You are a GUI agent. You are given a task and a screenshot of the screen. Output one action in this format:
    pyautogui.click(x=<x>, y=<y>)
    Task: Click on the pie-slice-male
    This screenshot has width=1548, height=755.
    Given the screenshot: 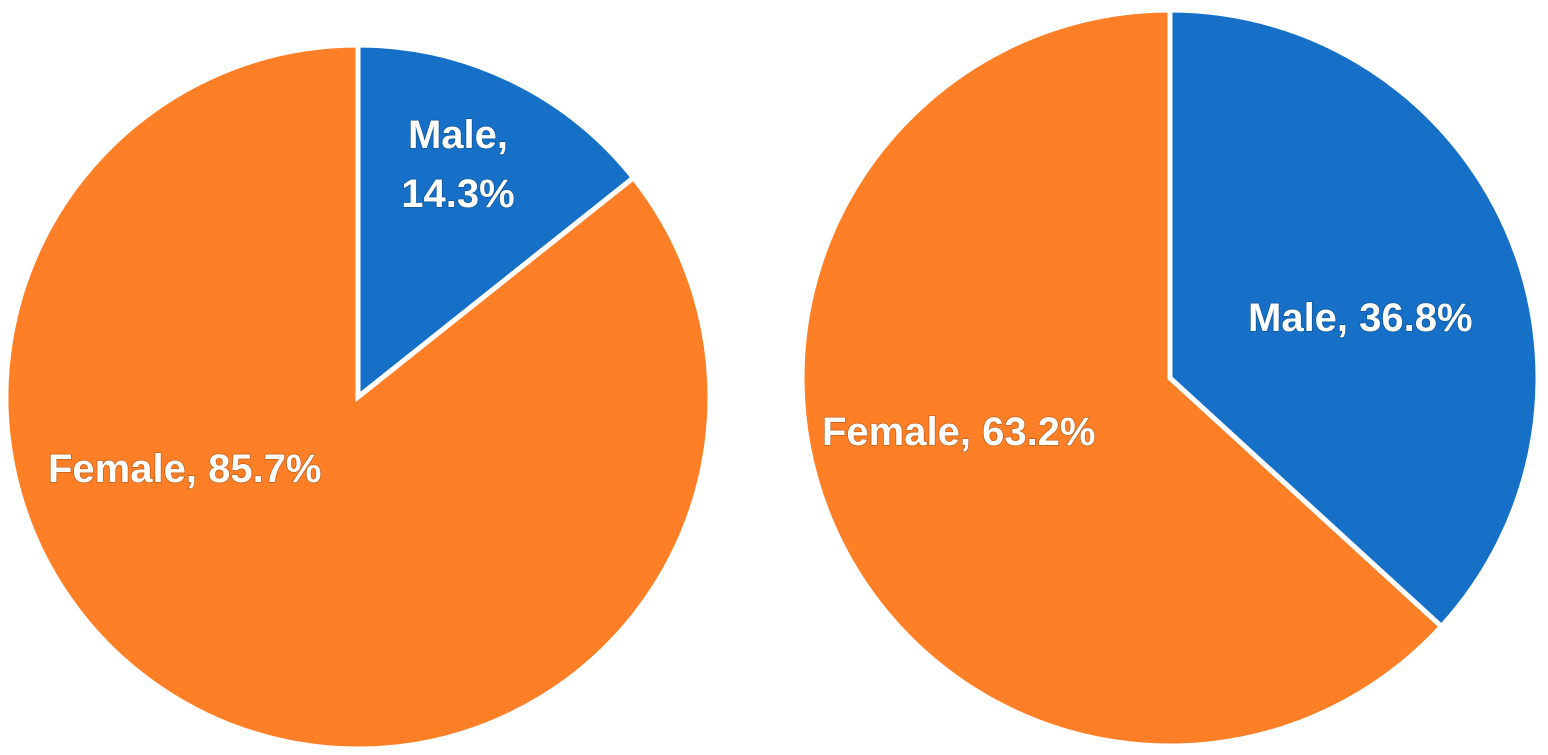 What is the action you would take?
    pyautogui.click(x=496, y=222)
    